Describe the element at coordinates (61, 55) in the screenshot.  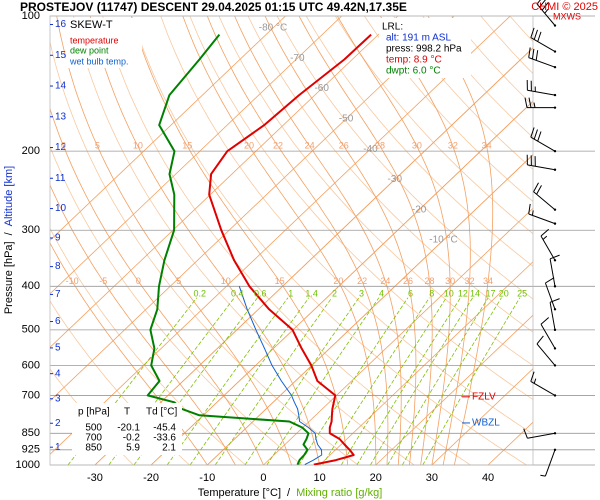
I see `altitude-tick-label: 15` at that location.